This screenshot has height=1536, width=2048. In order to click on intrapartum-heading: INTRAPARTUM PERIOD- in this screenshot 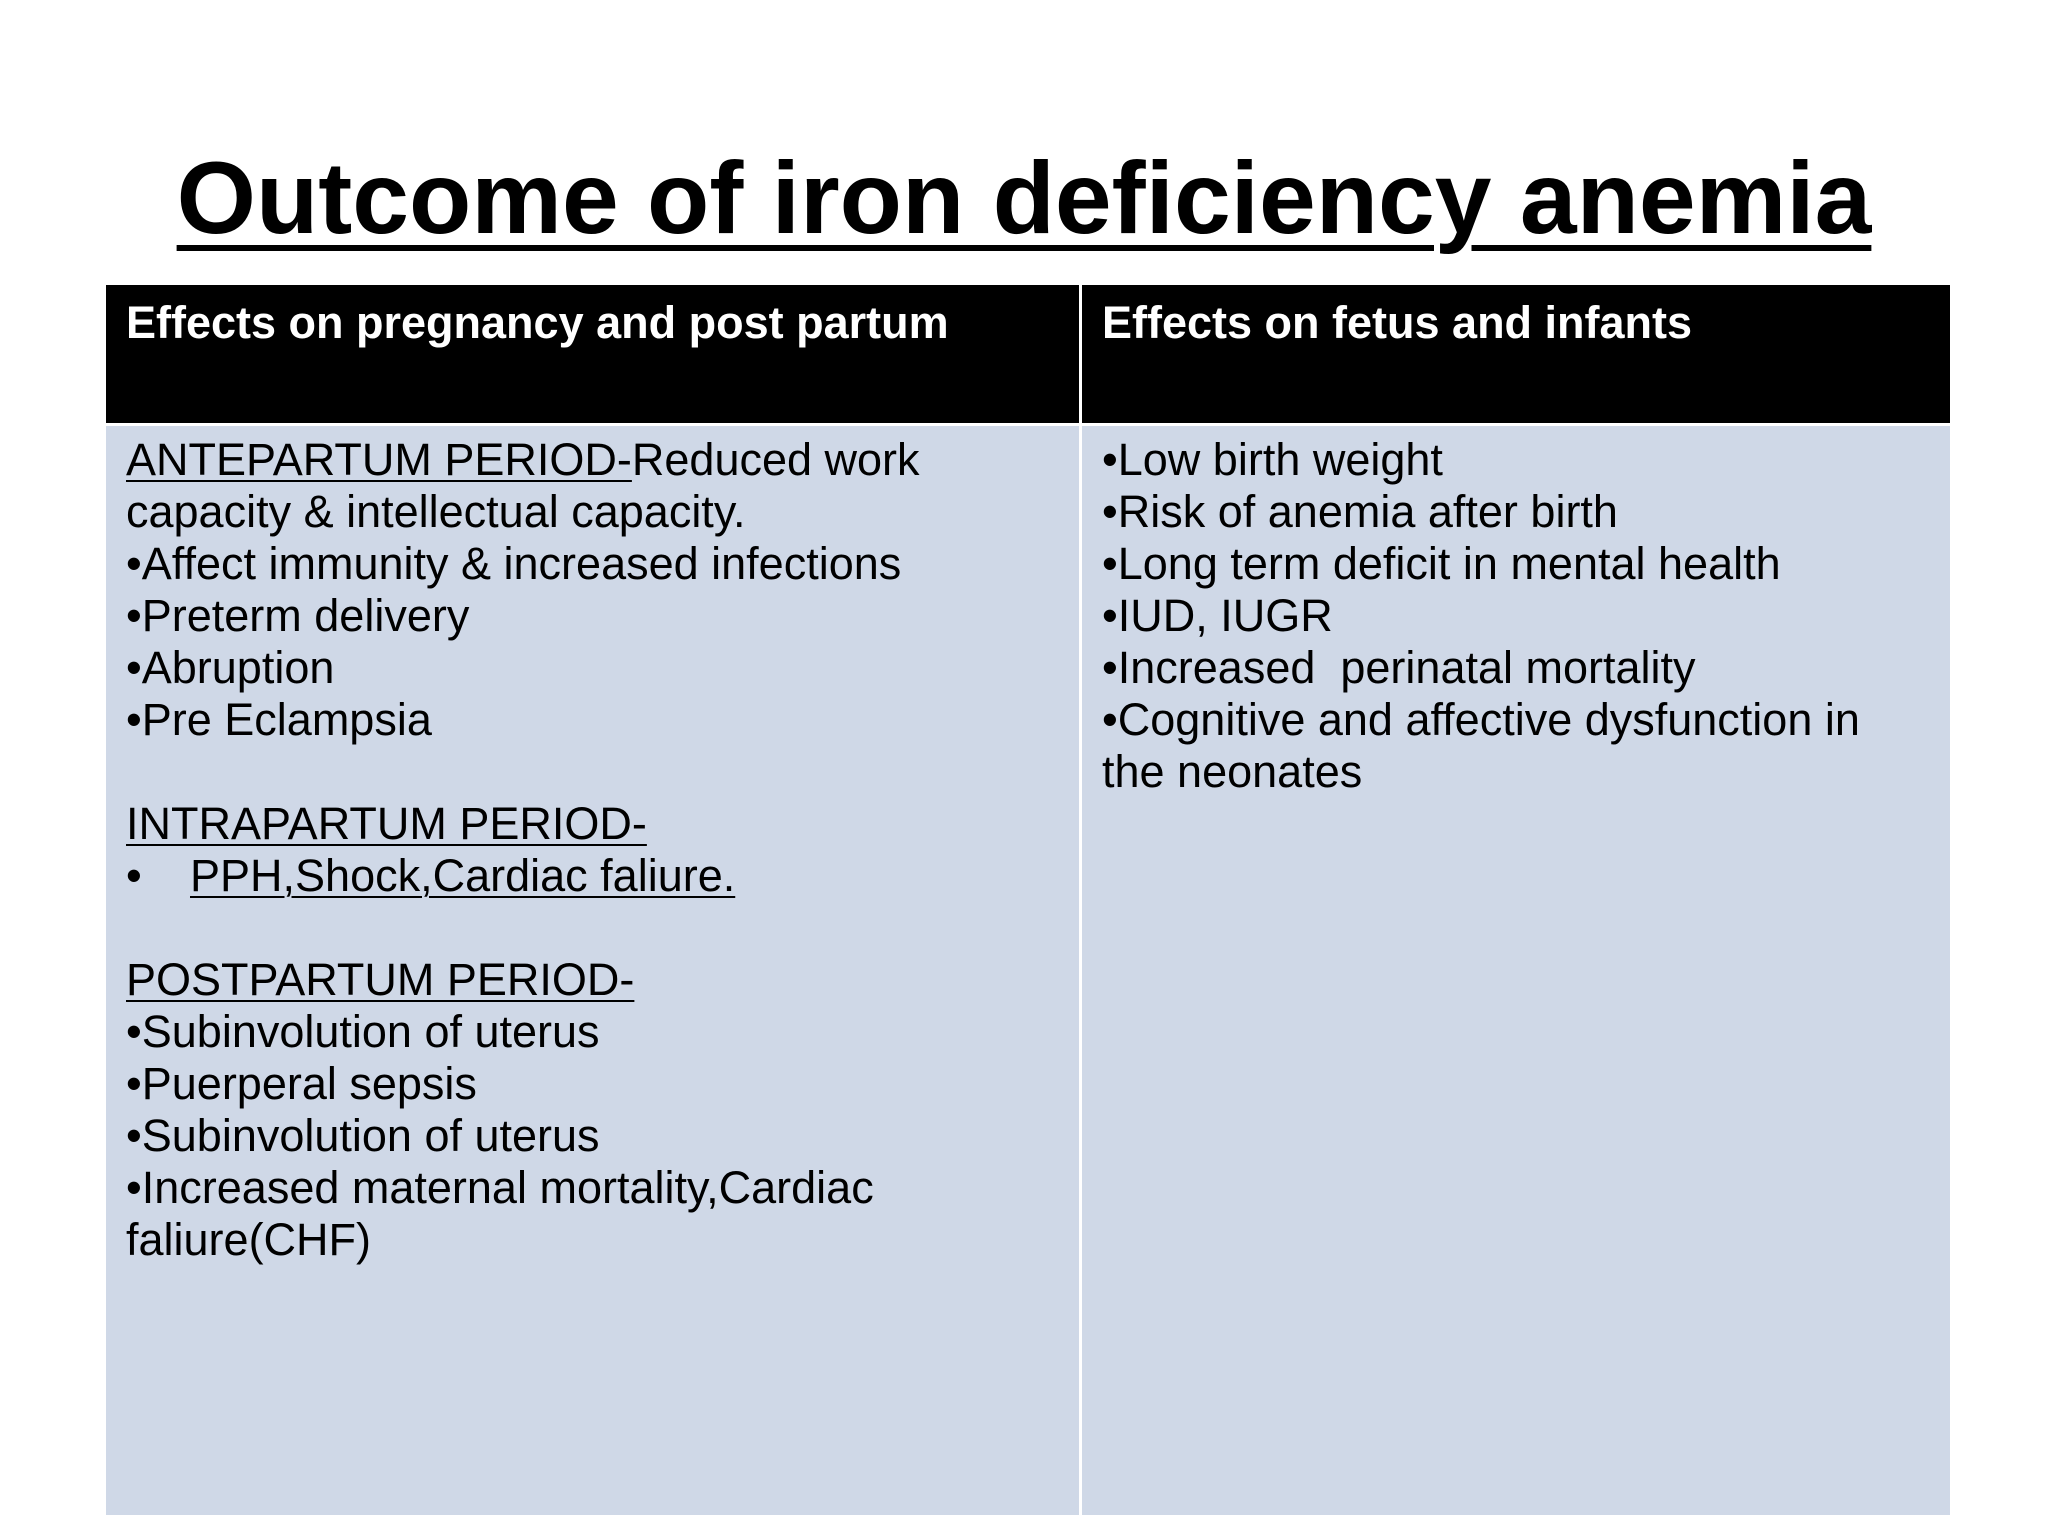, I will do `click(386, 823)`.